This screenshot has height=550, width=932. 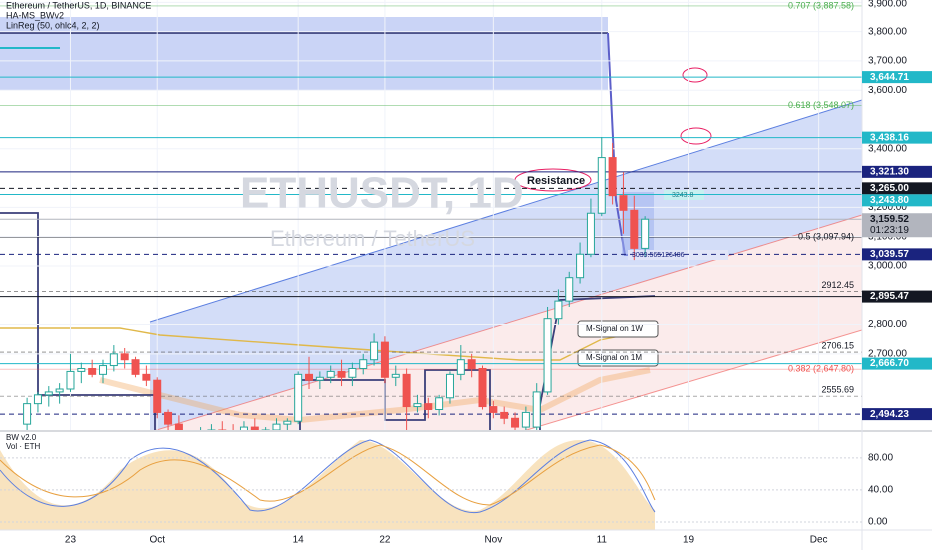 What do you see at coordinates (78, 5) in the screenshot?
I see `title: Ethereum / TetherUS, 1D, BINANCE` at bounding box center [78, 5].